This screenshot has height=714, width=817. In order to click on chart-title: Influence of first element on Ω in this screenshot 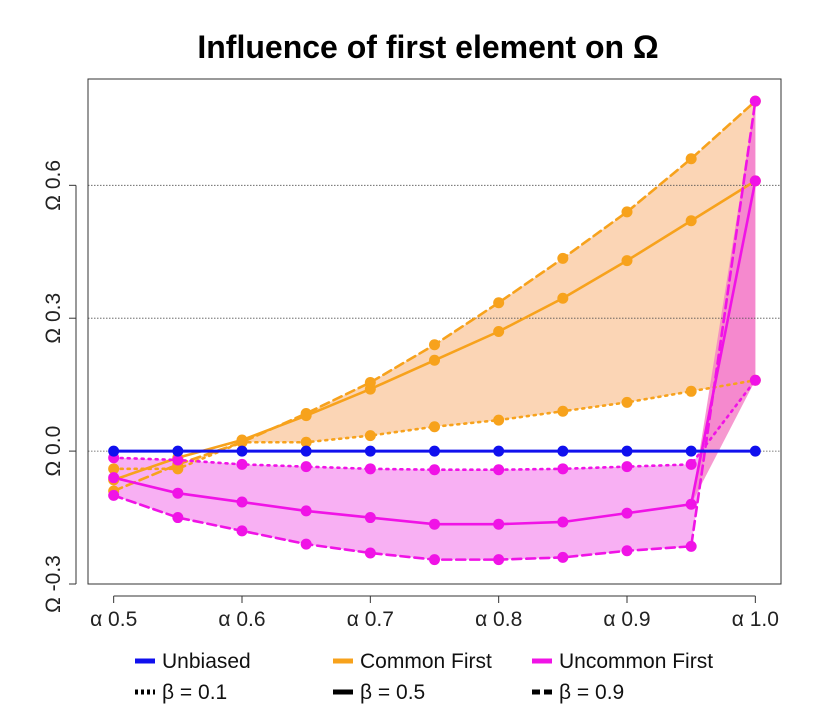, I will do `click(427, 47)`.